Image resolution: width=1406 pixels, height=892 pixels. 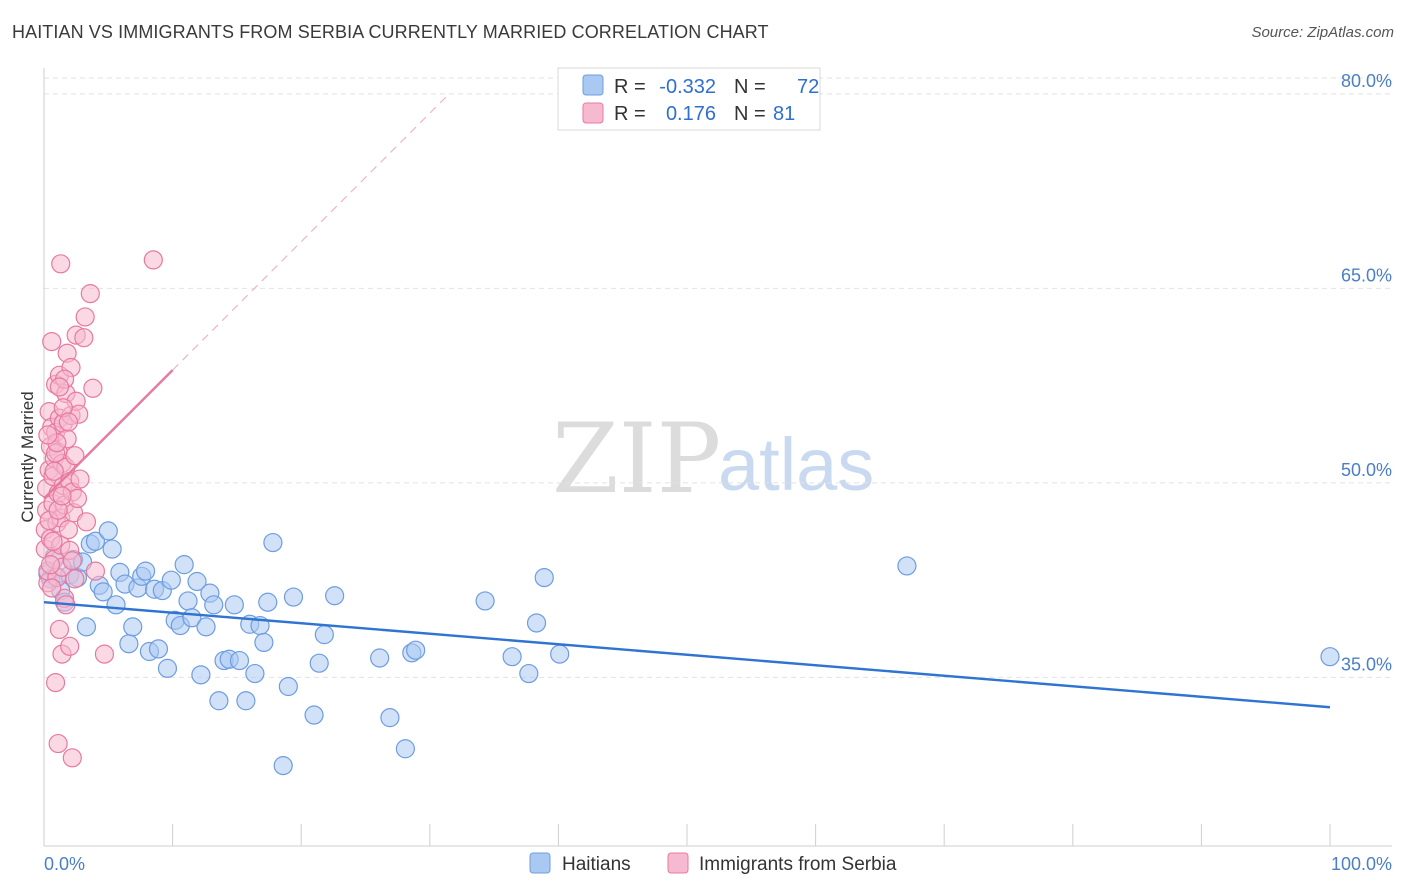 What do you see at coordinates (750, 114) in the screenshot?
I see `legend-n-label-serbia: N =` at bounding box center [750, 114].